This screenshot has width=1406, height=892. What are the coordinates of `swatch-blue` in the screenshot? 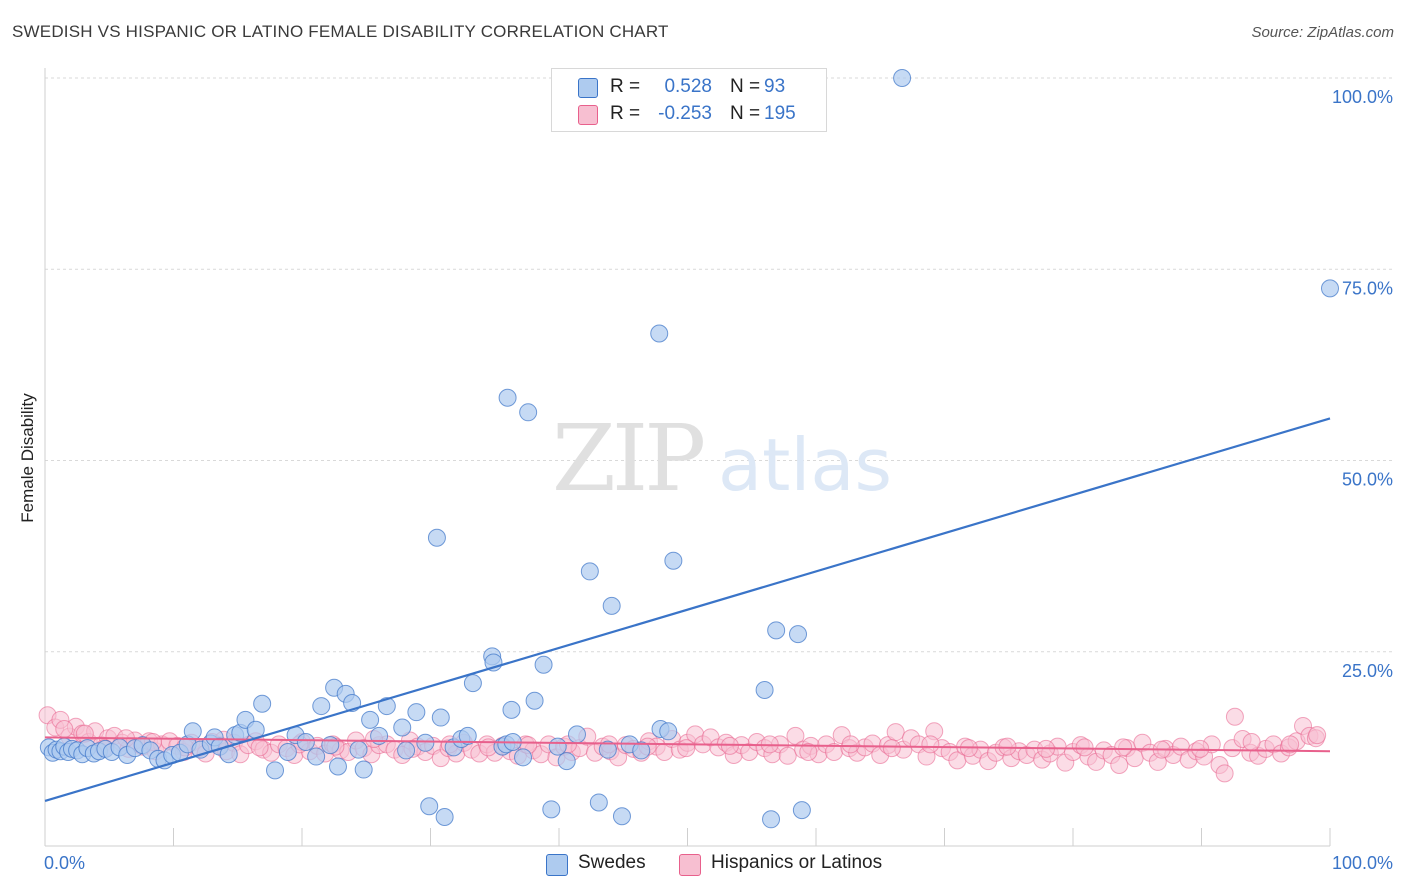 It's located at (588, 88).